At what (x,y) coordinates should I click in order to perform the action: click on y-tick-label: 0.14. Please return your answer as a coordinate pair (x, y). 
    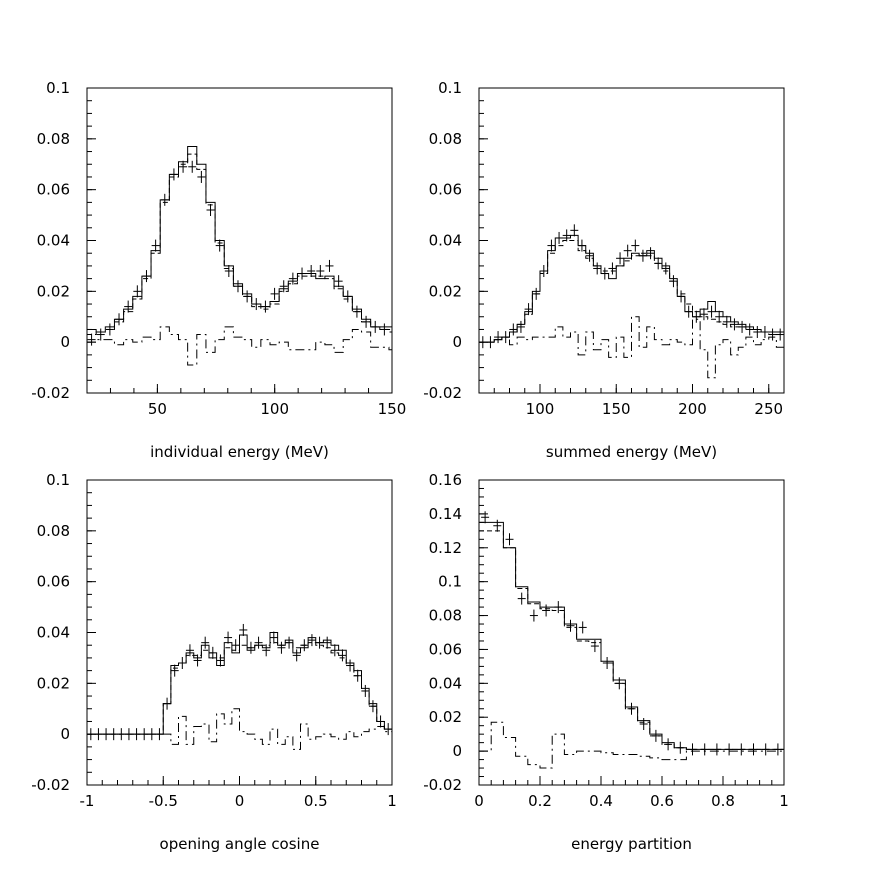
    Looking at the image, I should click on (445, 514).